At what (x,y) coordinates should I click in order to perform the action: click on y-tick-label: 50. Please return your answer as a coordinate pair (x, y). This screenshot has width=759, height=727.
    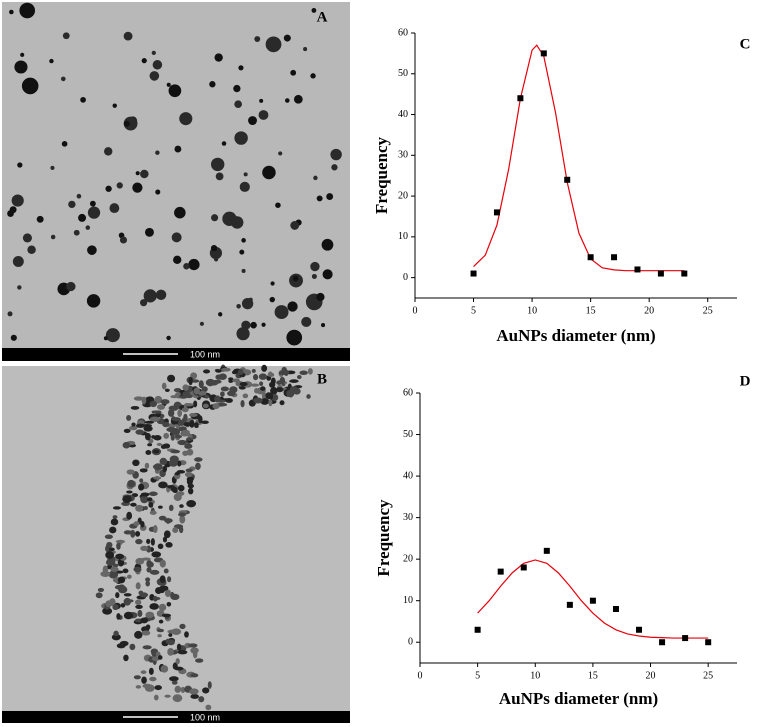
    Looking at the image, I should click on (403, 73).